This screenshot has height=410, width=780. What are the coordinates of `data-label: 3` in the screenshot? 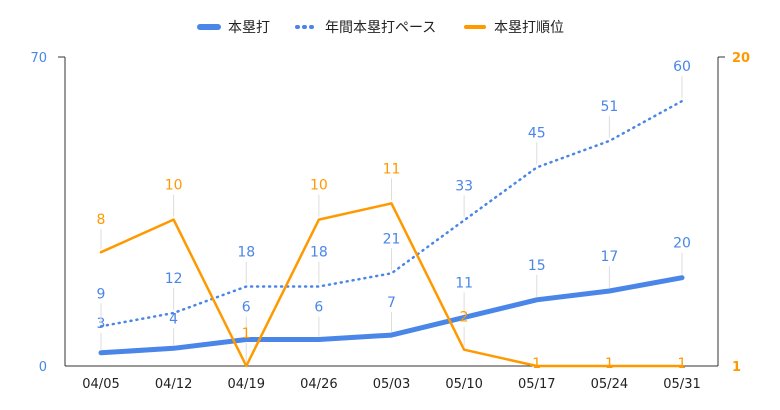 It's located at (101, 324).